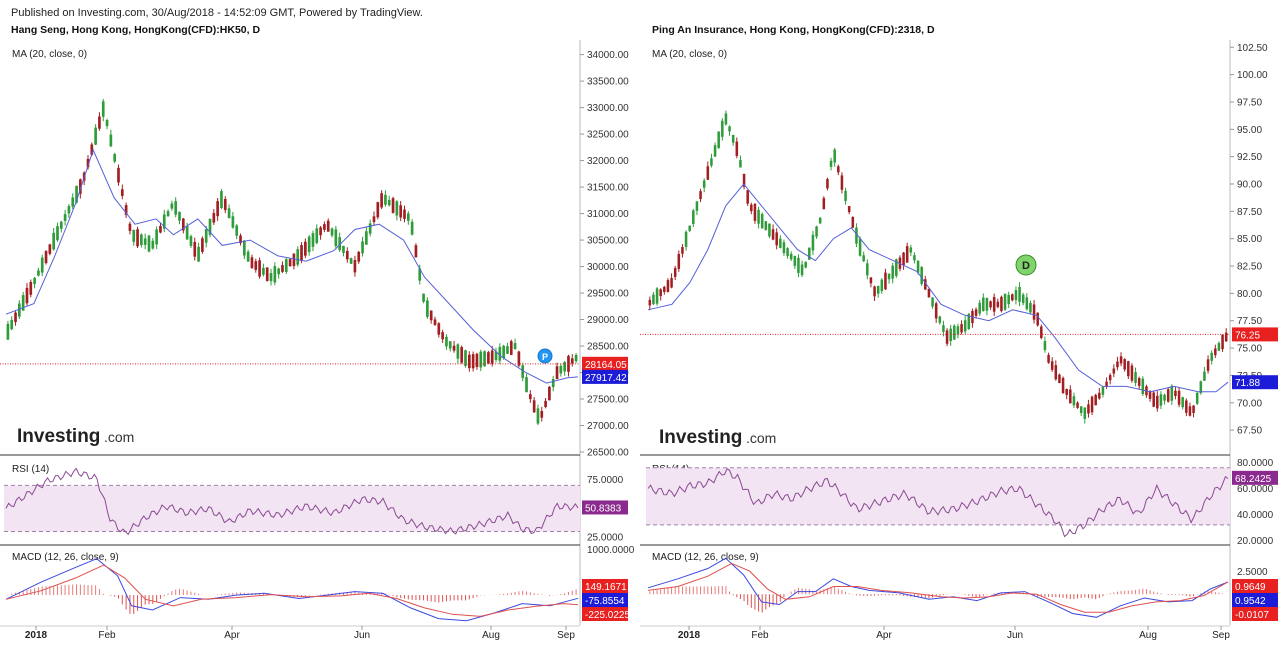  Describe the element at coordinates (292, 590) in the screenshot. I see `macd-signal-line` at that location.